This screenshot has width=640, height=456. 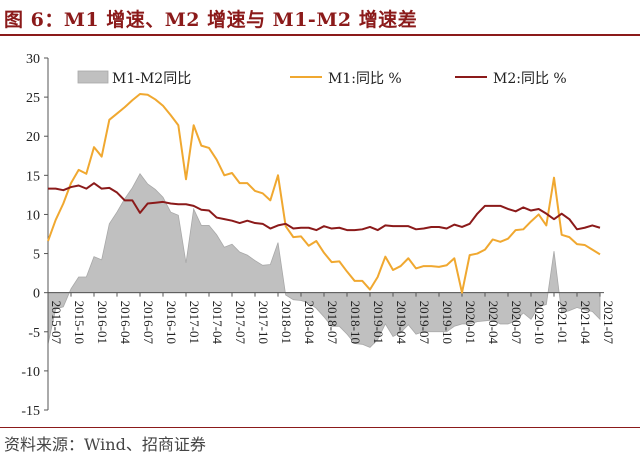 What do you see at coordinates (562, 322) in the screenshot?
I see `x-tick-label: 2021-01` at bounding box center [562, 322].